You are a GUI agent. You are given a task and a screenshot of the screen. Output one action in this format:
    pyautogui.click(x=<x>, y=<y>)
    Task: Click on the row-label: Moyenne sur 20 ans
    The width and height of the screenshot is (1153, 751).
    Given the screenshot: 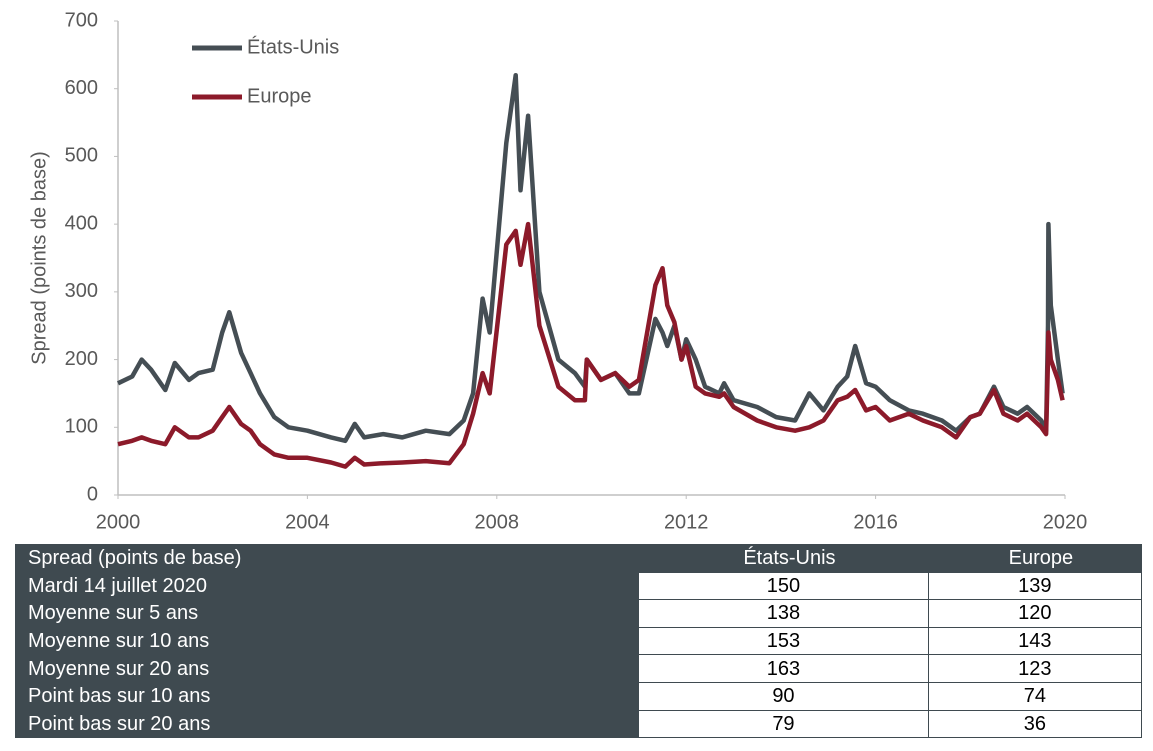 What is the action you would take?
    pyautogui.click(x=327, y=668)
    